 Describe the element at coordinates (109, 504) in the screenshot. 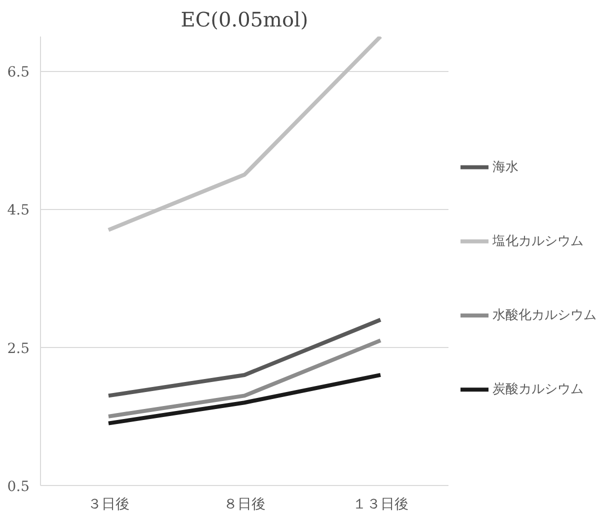

I see `x-tick-label: ３日後` at that location.